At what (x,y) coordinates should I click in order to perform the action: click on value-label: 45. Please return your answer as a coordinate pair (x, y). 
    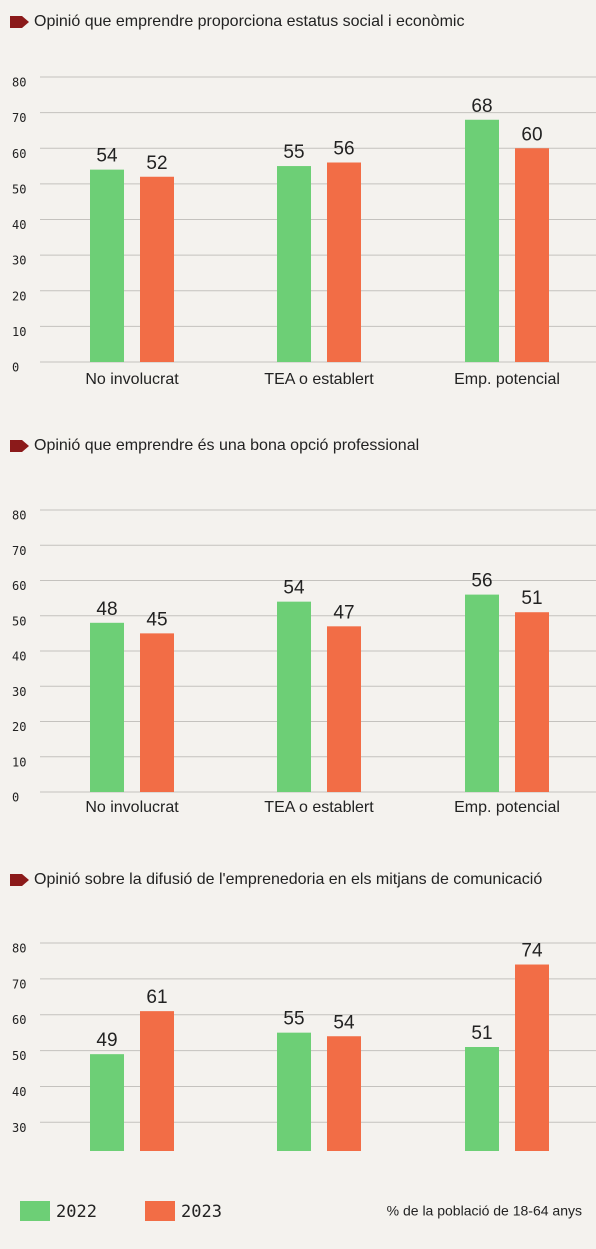
    Looking at the image, I should click on (156, 619).